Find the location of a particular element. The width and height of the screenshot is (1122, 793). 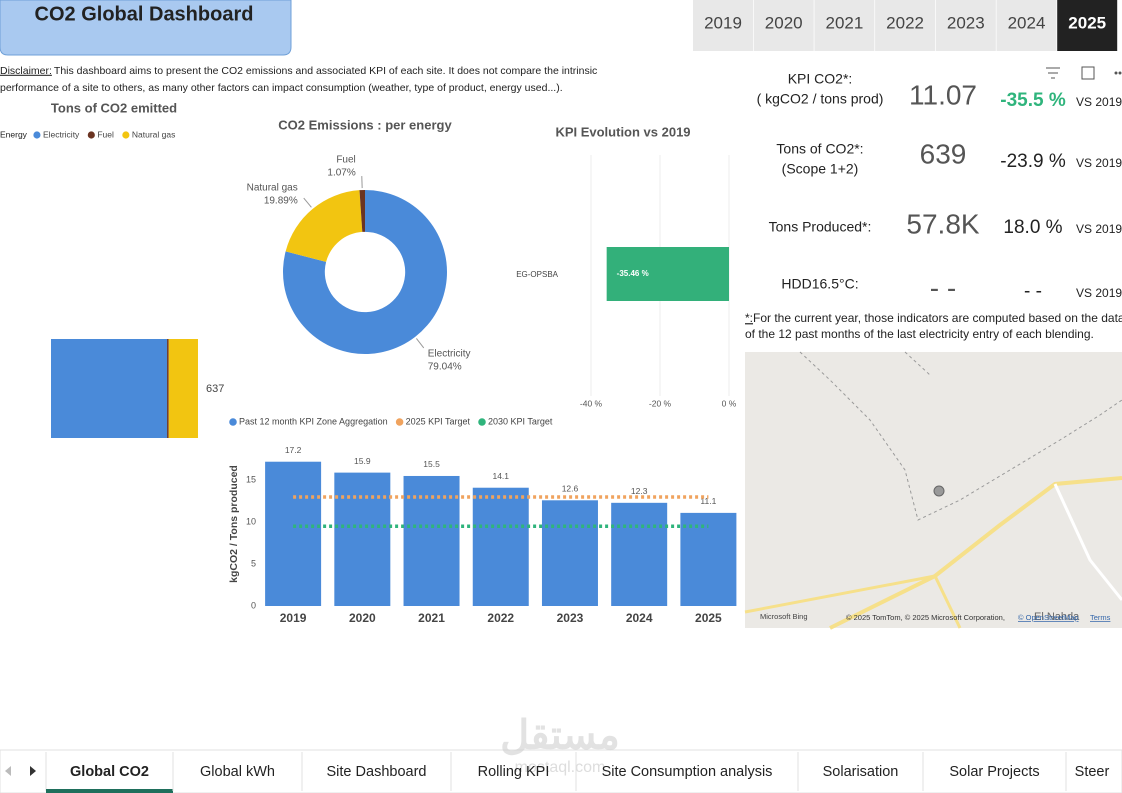

kpi-change: 18.0 % is located at coordinates (1032, 227).